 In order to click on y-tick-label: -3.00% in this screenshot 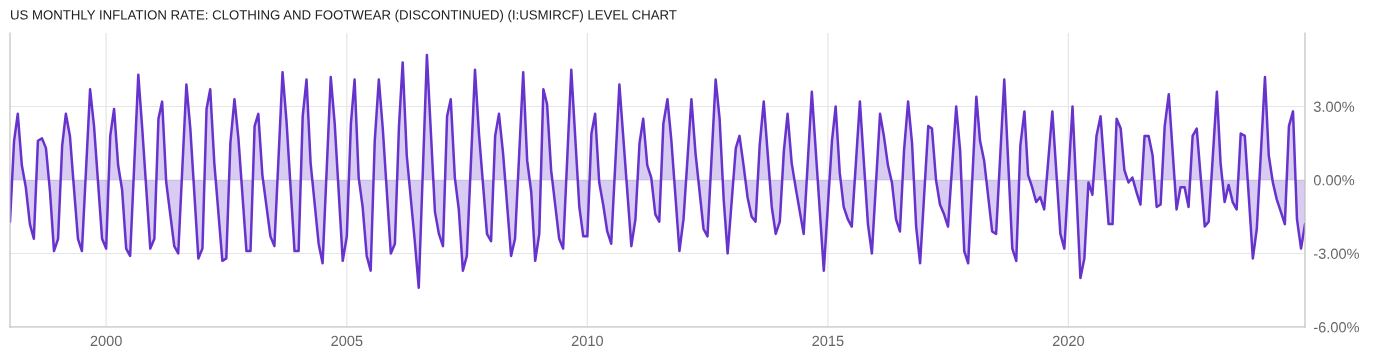, I will do `click(1336, 253)`.